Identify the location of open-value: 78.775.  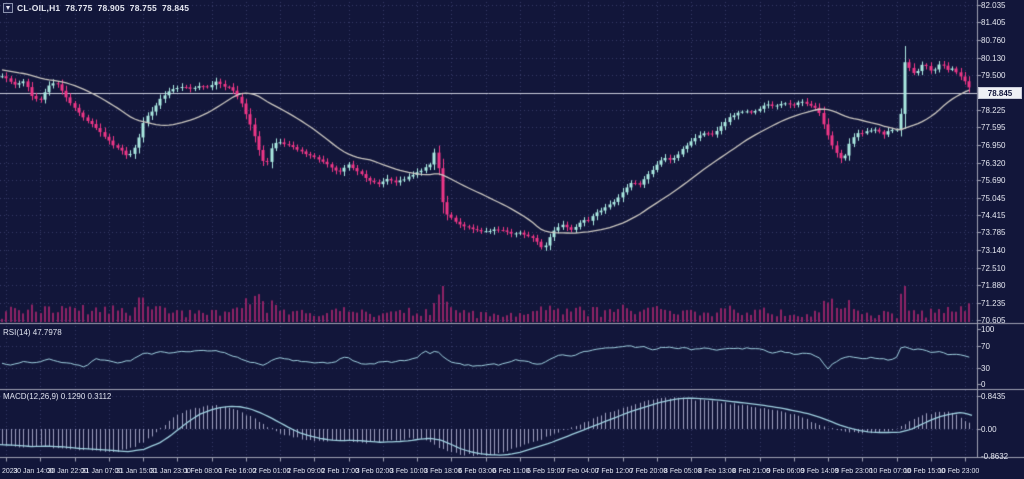
(79, 7).